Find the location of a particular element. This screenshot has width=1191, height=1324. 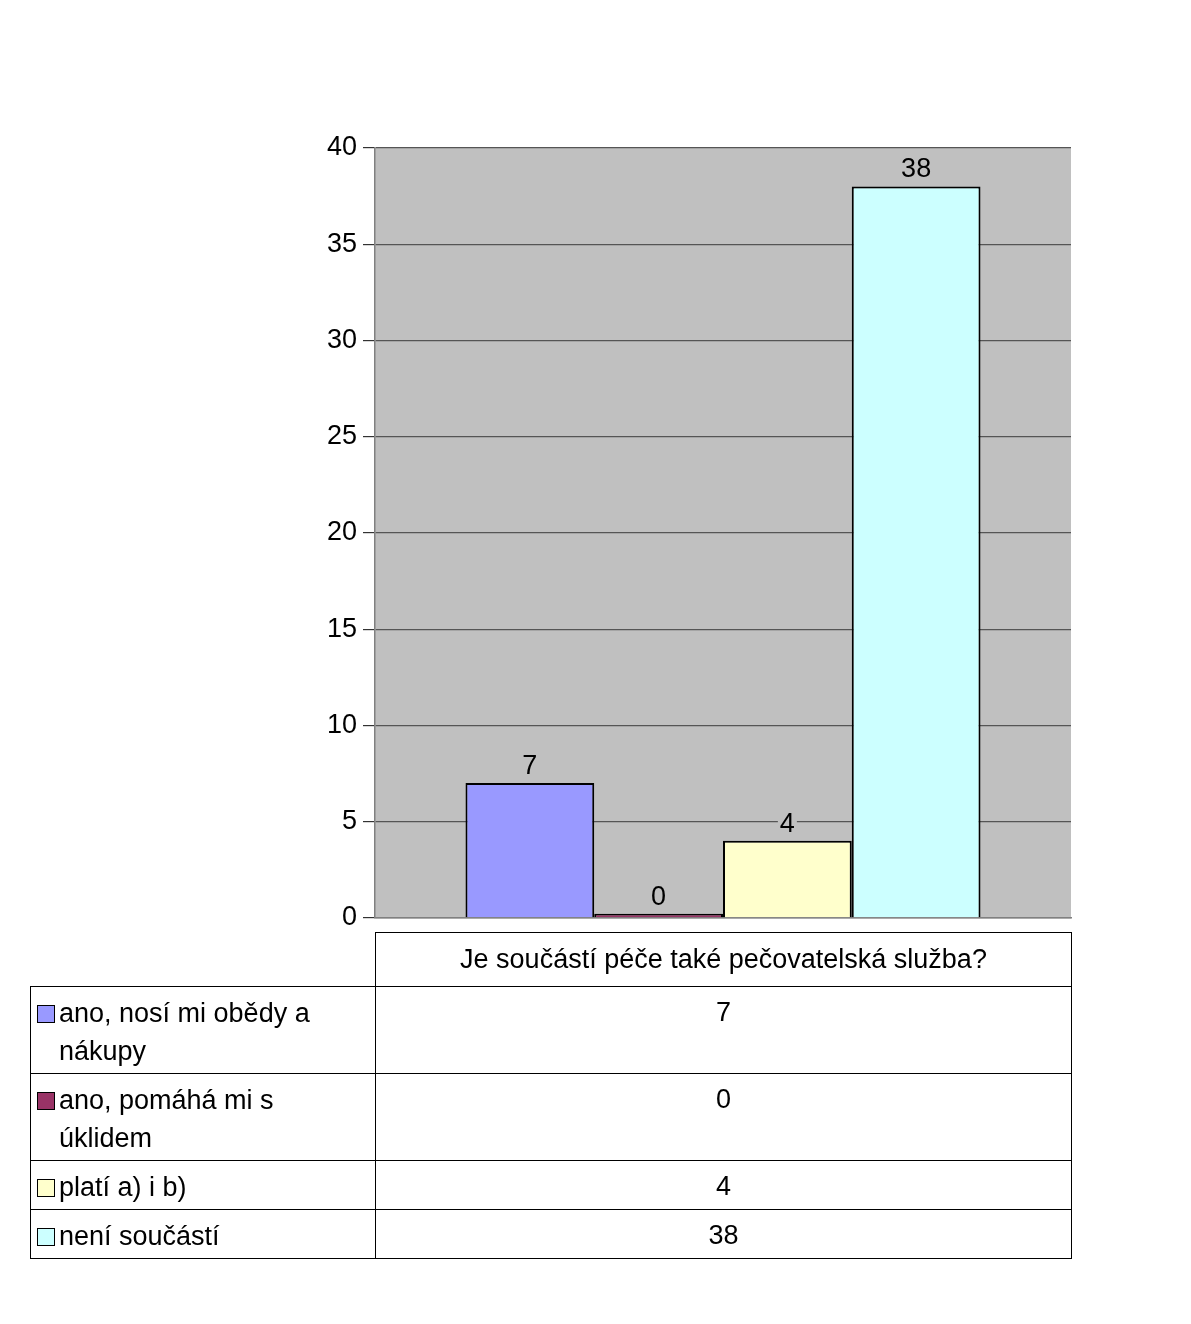

legend-label: není součástí is located at coordinates (139, 1236).